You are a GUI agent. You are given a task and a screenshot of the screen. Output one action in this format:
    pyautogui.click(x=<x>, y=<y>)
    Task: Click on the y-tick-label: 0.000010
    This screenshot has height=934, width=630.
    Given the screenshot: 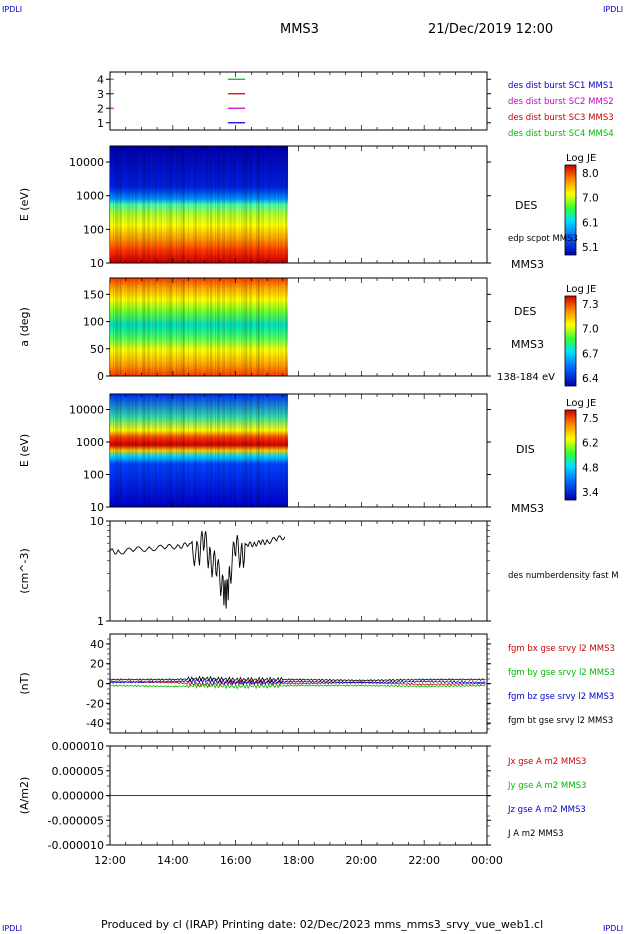 What is the action you would take?
    pyautogui.click(x=78, y=746)
    